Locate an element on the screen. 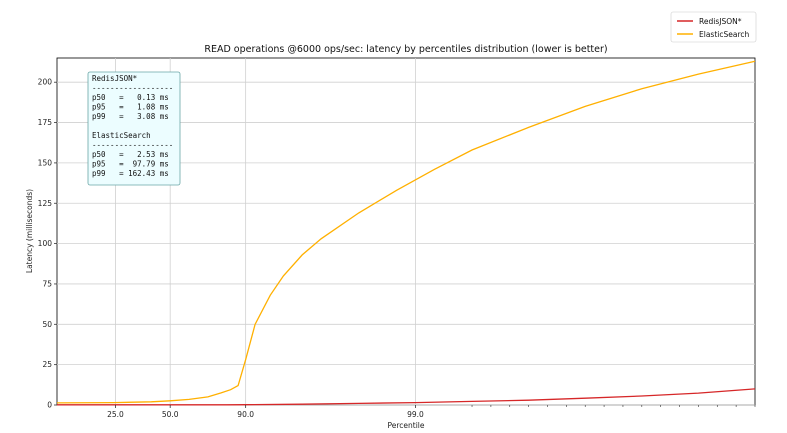  legend-label-redisjson: RedisJSON* is located at coordinates (720, 21).